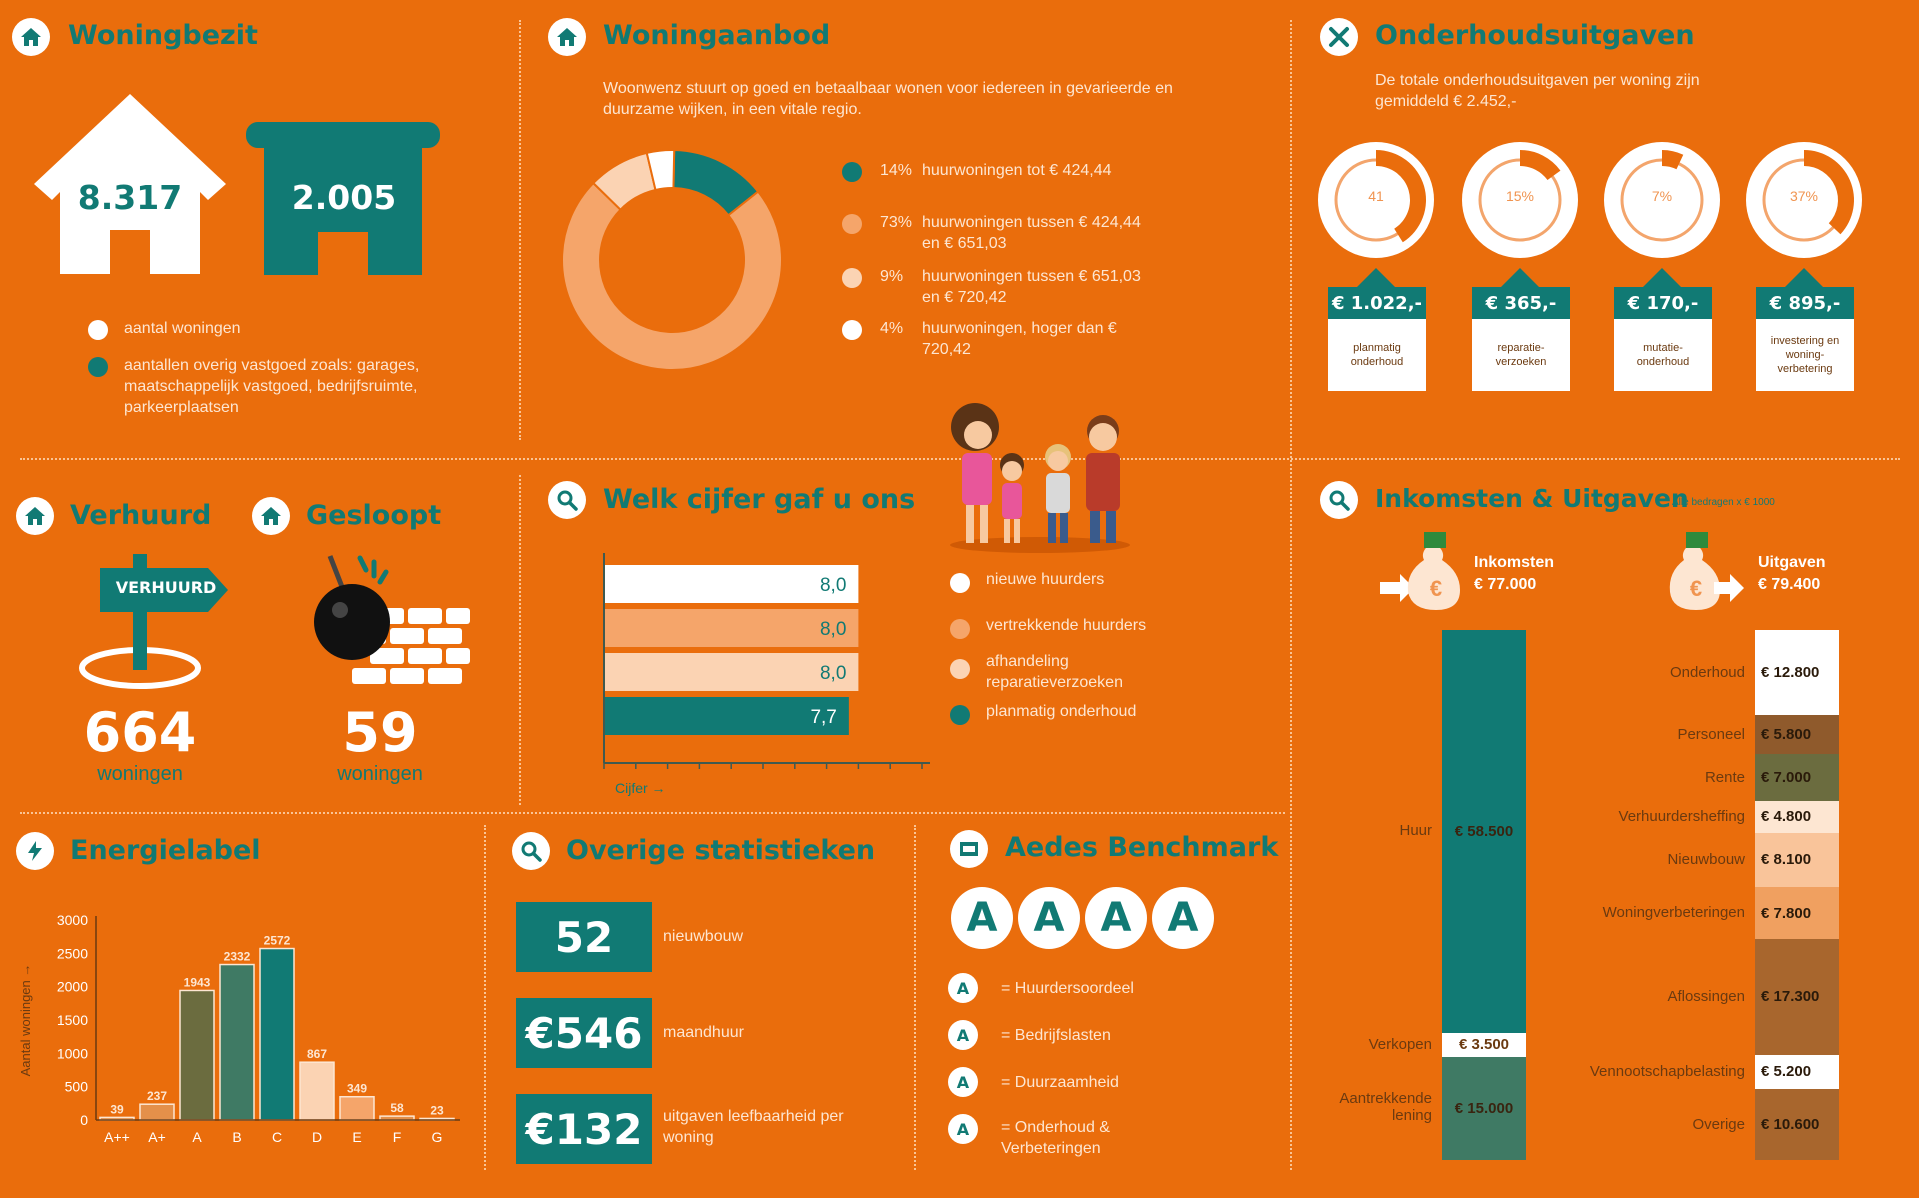 The height and width of the screenshot is (1198, 1919). What do you see at coordinates (166, 587) in the screenshot?
I see `verhuurd-sign-text: VERHUURD` at bounding box center [166, 587].